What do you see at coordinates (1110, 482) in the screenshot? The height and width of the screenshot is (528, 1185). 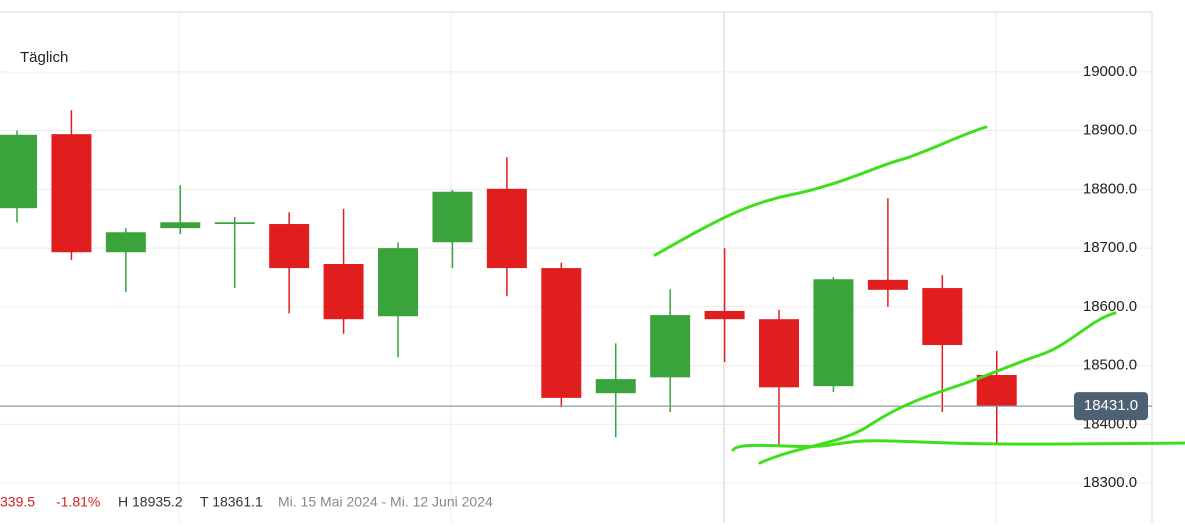 I see `y-tick-label: 18300.0` at bounding box center [1110, 482].